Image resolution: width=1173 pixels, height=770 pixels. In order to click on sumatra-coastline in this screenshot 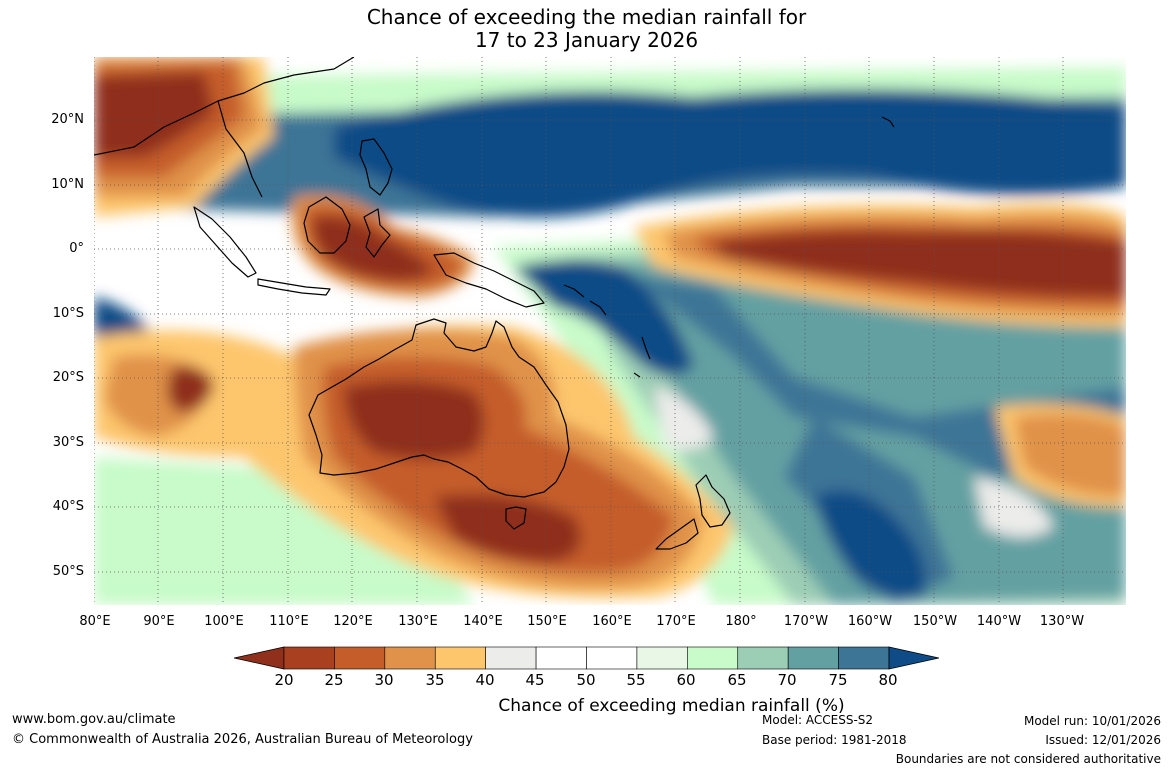, I will do `click(225, 242)`.